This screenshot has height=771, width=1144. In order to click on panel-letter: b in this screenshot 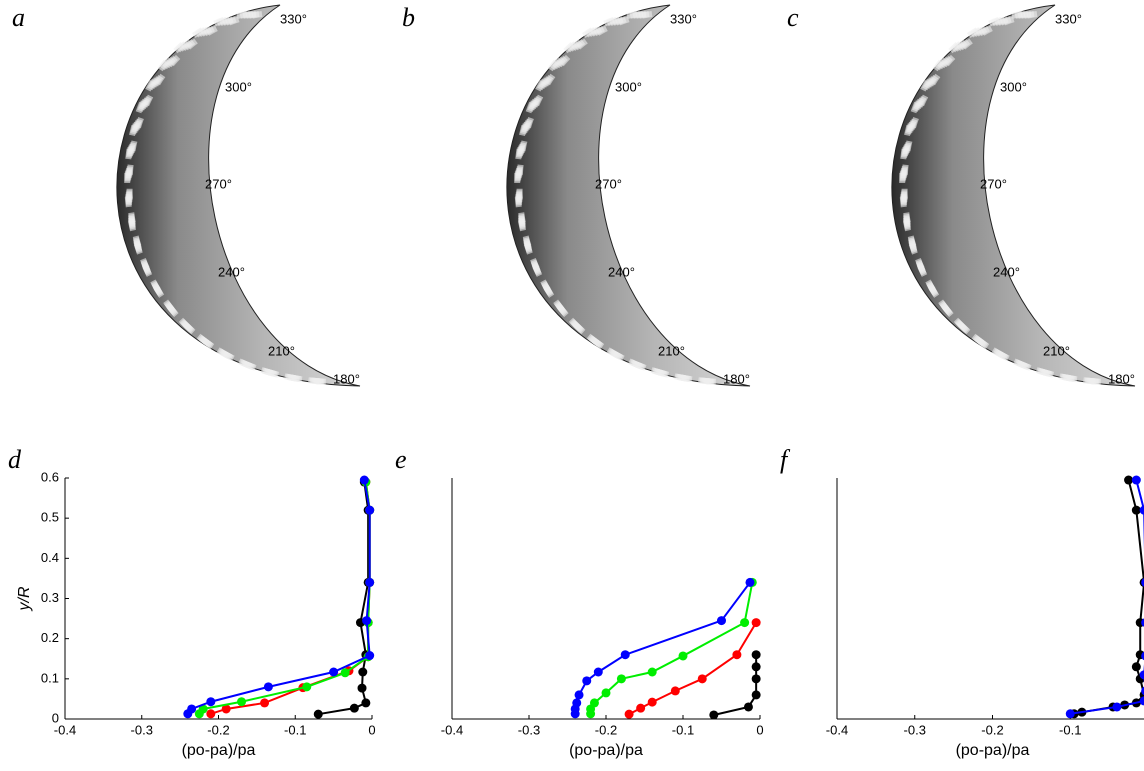, I will do `click(408, 17)`.